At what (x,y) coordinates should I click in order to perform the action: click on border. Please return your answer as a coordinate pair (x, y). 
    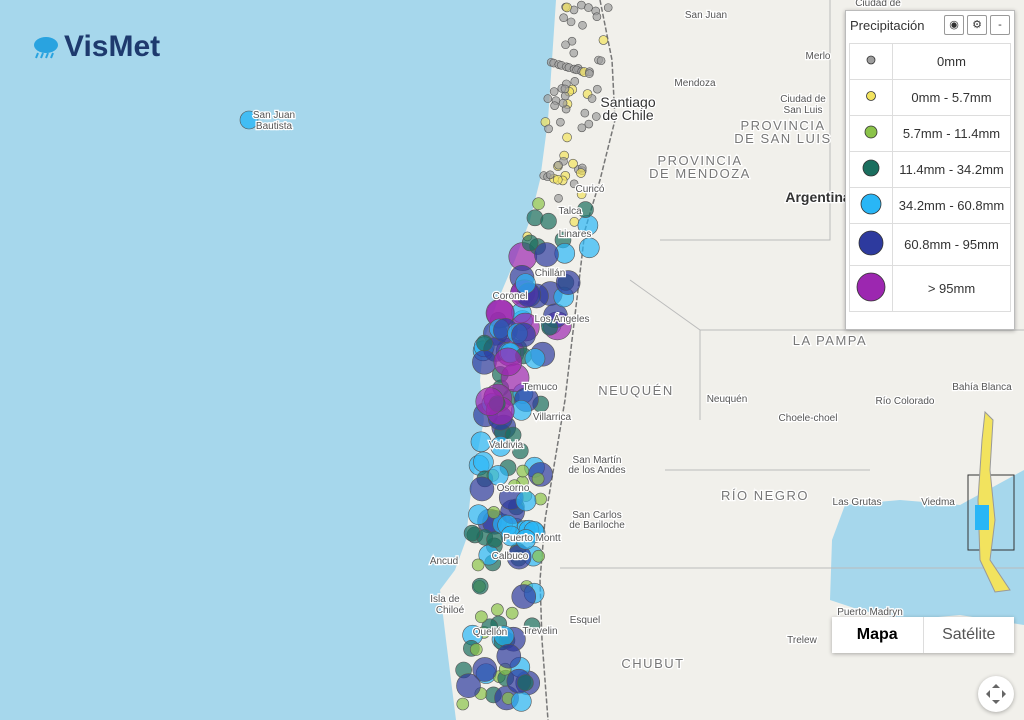
    Looking at the image, I should click on (577, 360).